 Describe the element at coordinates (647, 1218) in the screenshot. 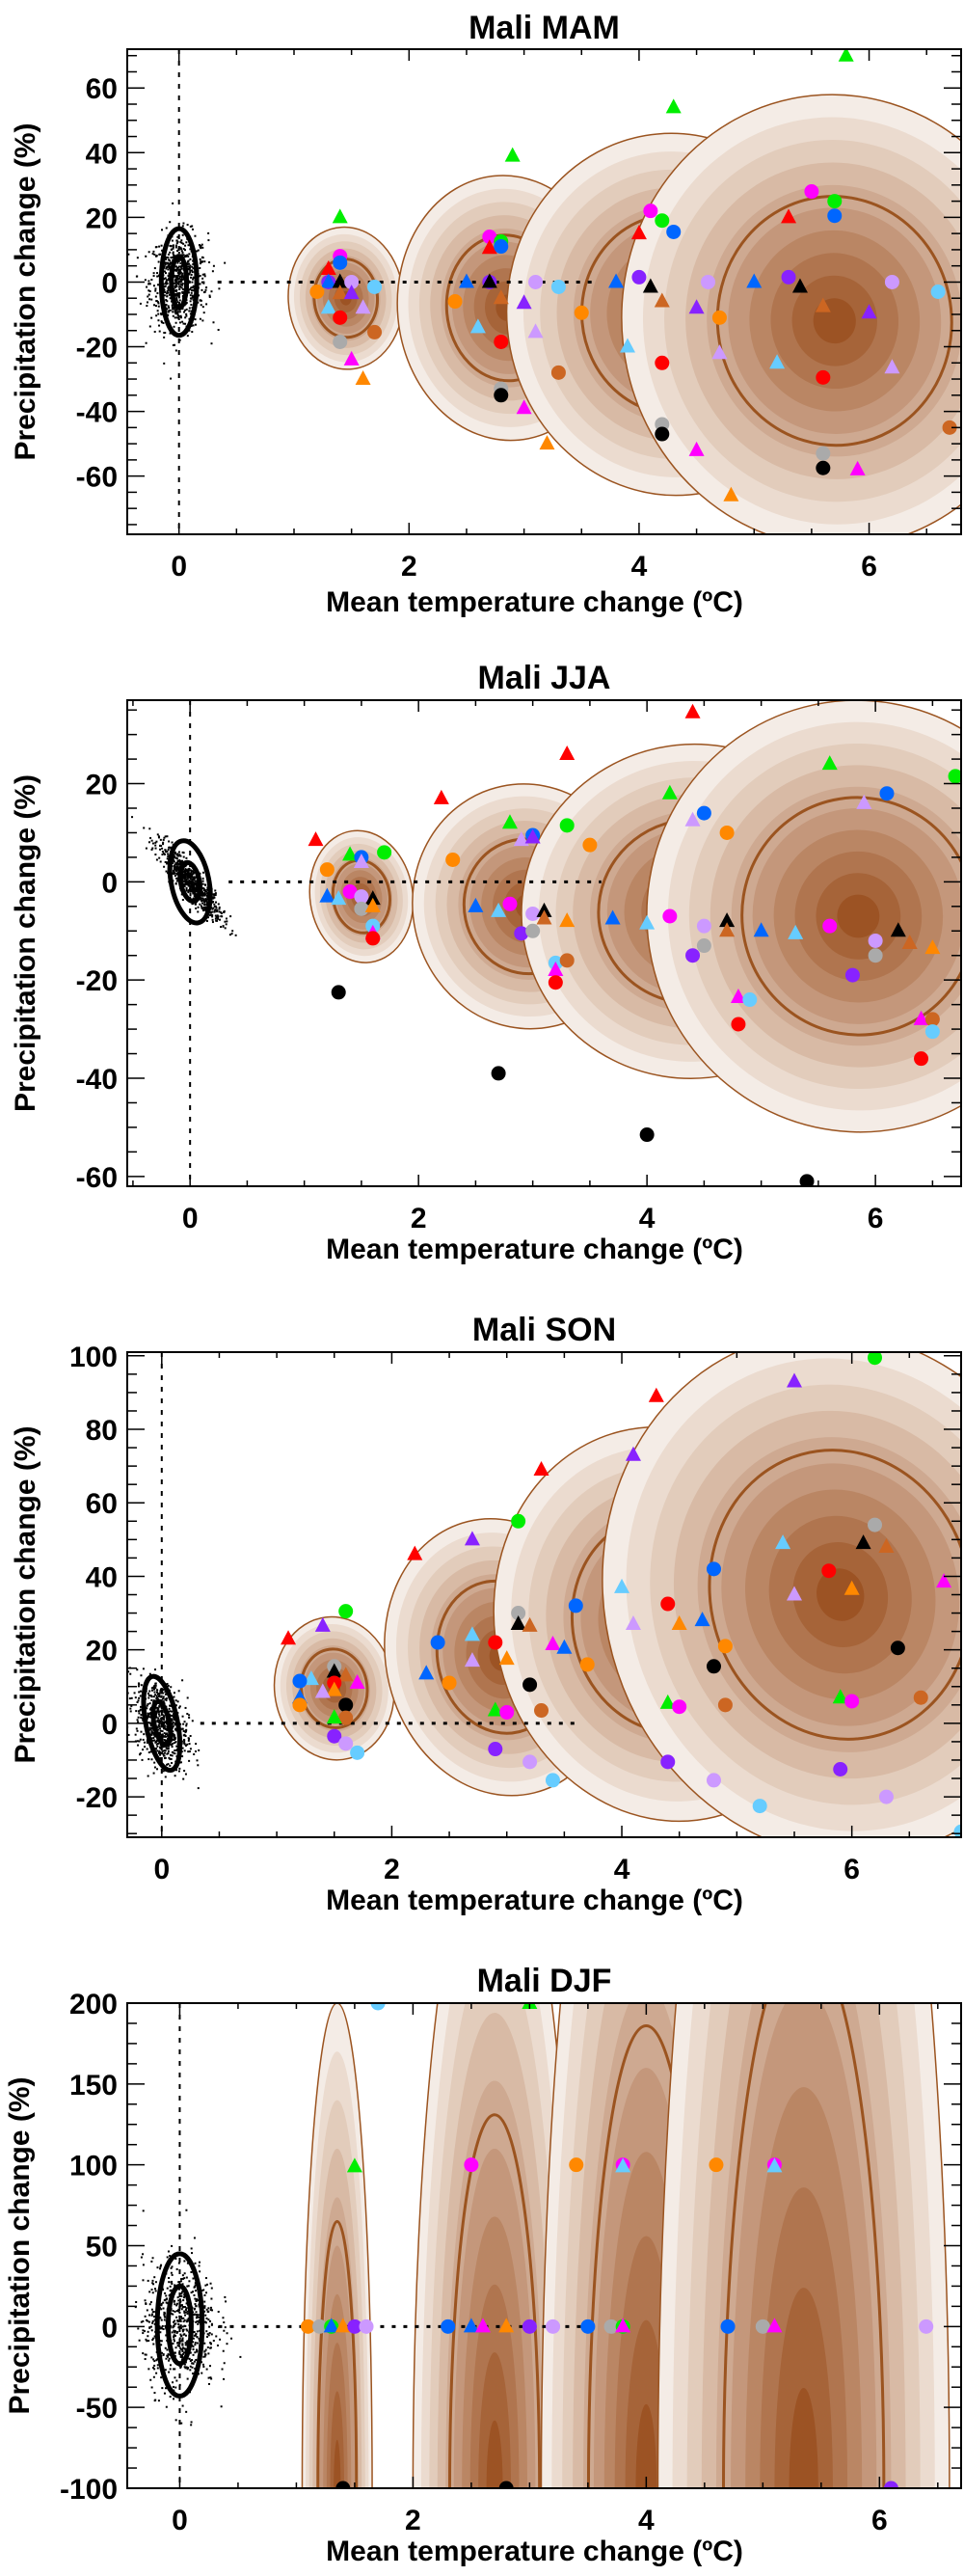

I see `x-tick-label: 4` at that location.